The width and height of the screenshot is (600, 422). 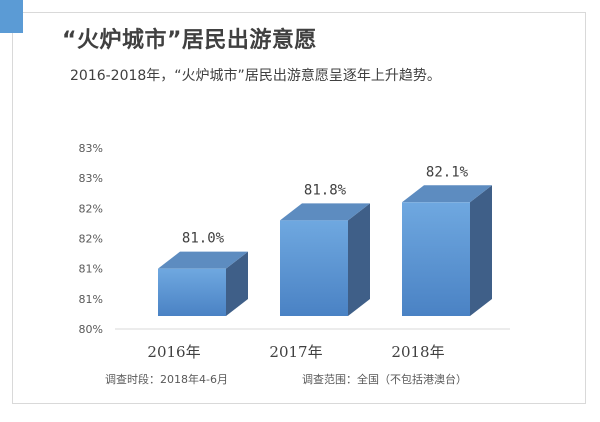 I want to click on data-label: 81.0%, so click(x=203, y=239).